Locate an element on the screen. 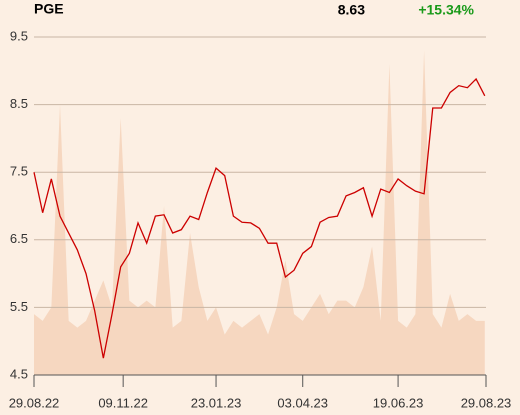 The width and height of the screenshot is (520, 415). y-tick-label: 4.5 is located at coordinates (19, 373).